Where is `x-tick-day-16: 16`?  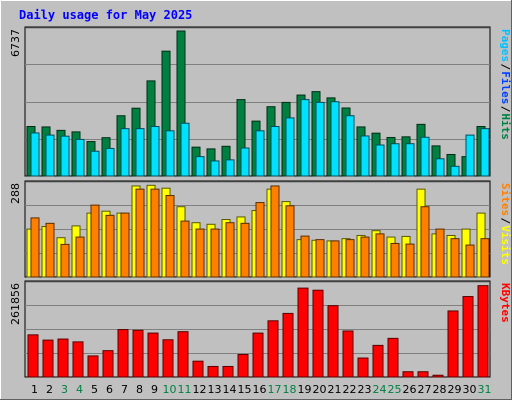 x-tick-day-16: 16 is located at coordinates (260, 389).